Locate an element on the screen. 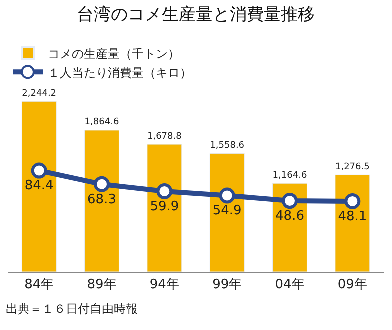 The image size is (392, 330). legend-label: １人当たり消費量（キロ） is located at coordinates (120, 73).